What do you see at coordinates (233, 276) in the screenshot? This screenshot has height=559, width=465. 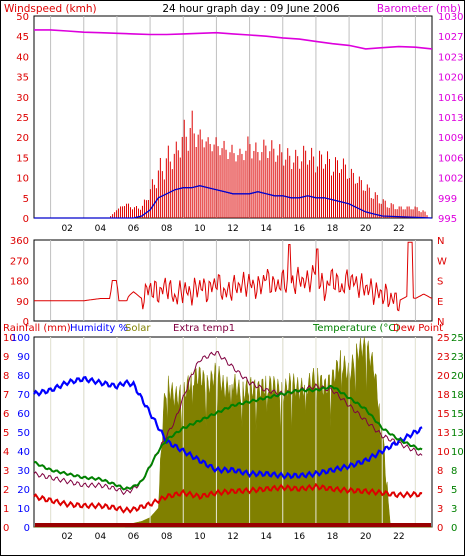 I see `wind-direction-line` at bounding box center [233, 276].